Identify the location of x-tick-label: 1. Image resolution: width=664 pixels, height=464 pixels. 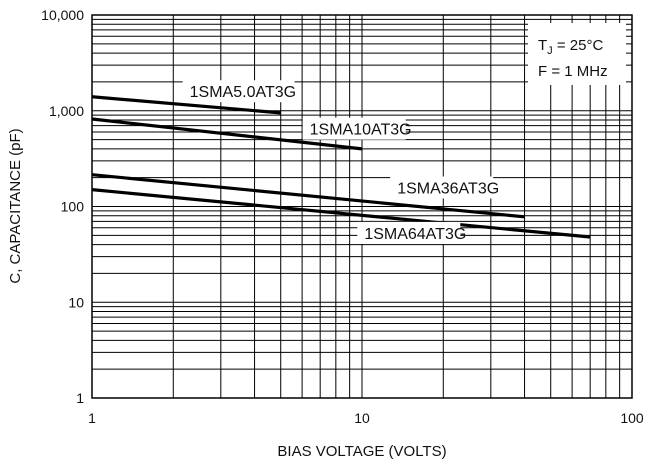
(92, 418).